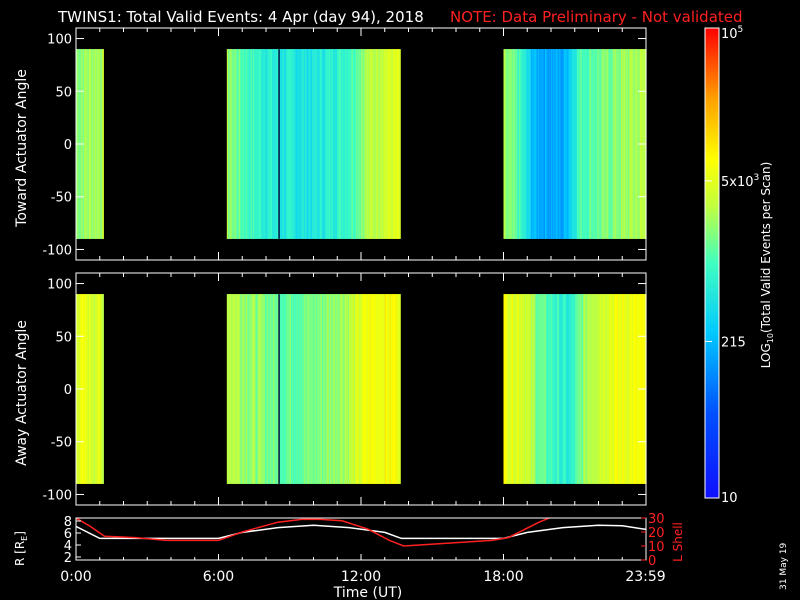 The image size is (800, 600). I want to click on y-tick-label: 0, so click(68, 145).